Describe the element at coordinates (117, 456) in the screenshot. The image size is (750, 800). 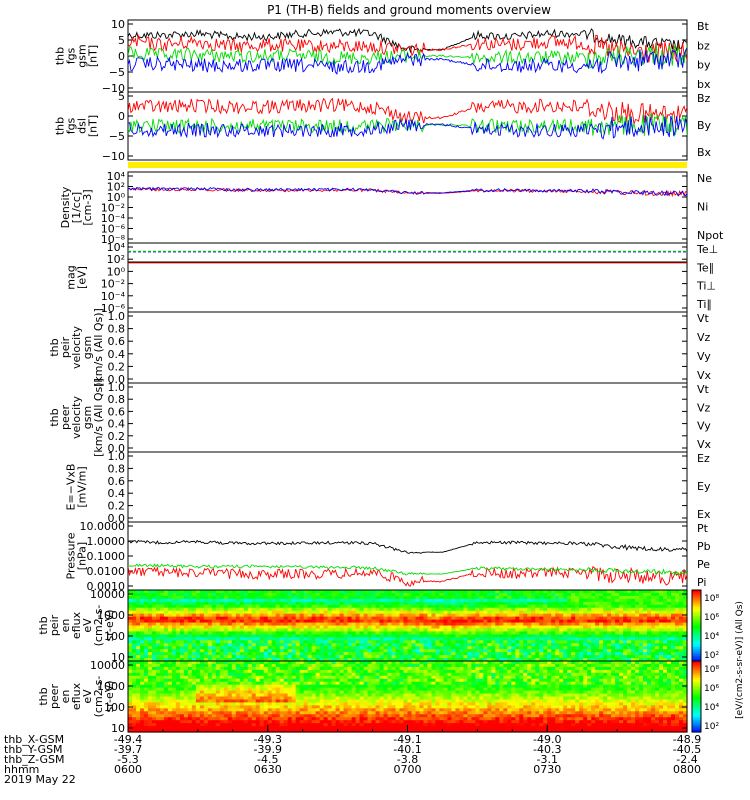
I see `y-tick-label: 1.0` at that location.